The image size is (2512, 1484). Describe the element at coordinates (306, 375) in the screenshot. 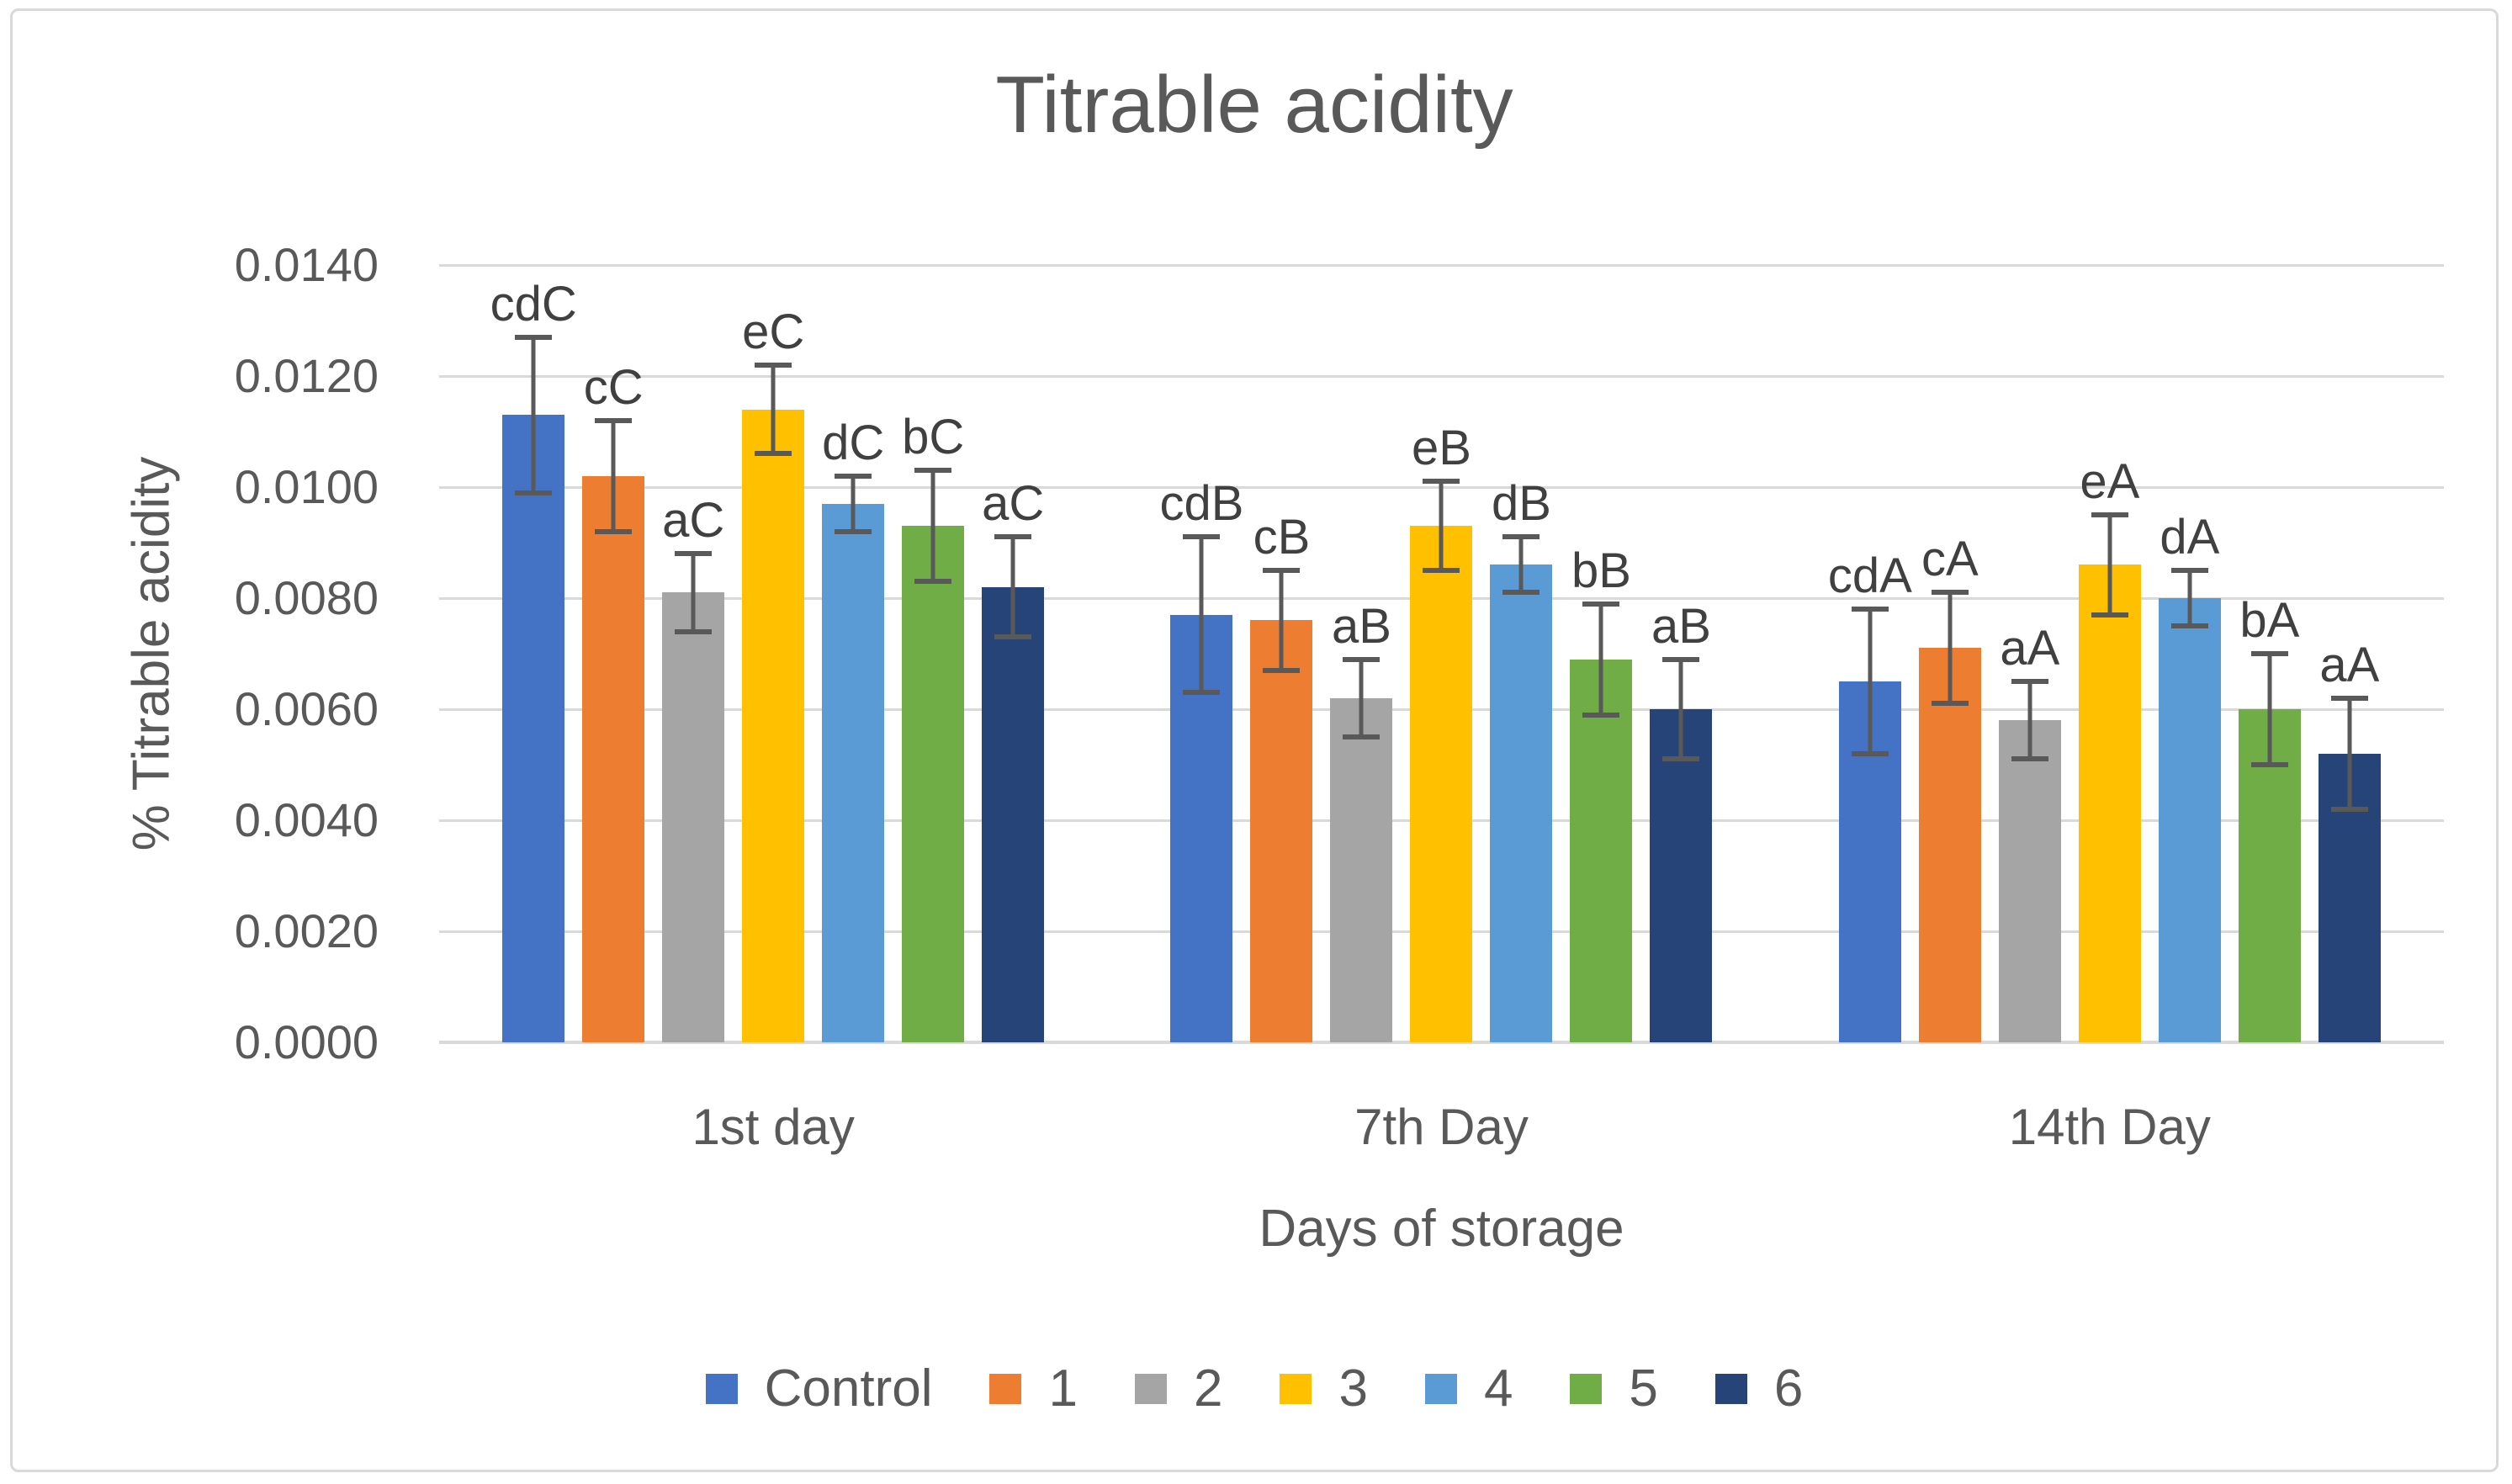

I see `y-tick-label: 0.0120` at that location.